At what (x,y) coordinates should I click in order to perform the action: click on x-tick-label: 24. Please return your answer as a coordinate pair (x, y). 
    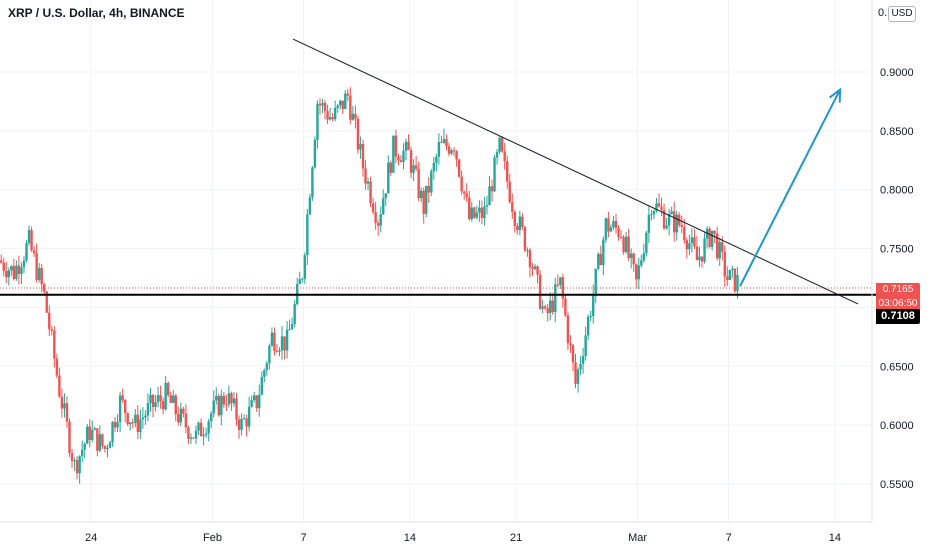
    Looking at the image, I should click on (91, 538).